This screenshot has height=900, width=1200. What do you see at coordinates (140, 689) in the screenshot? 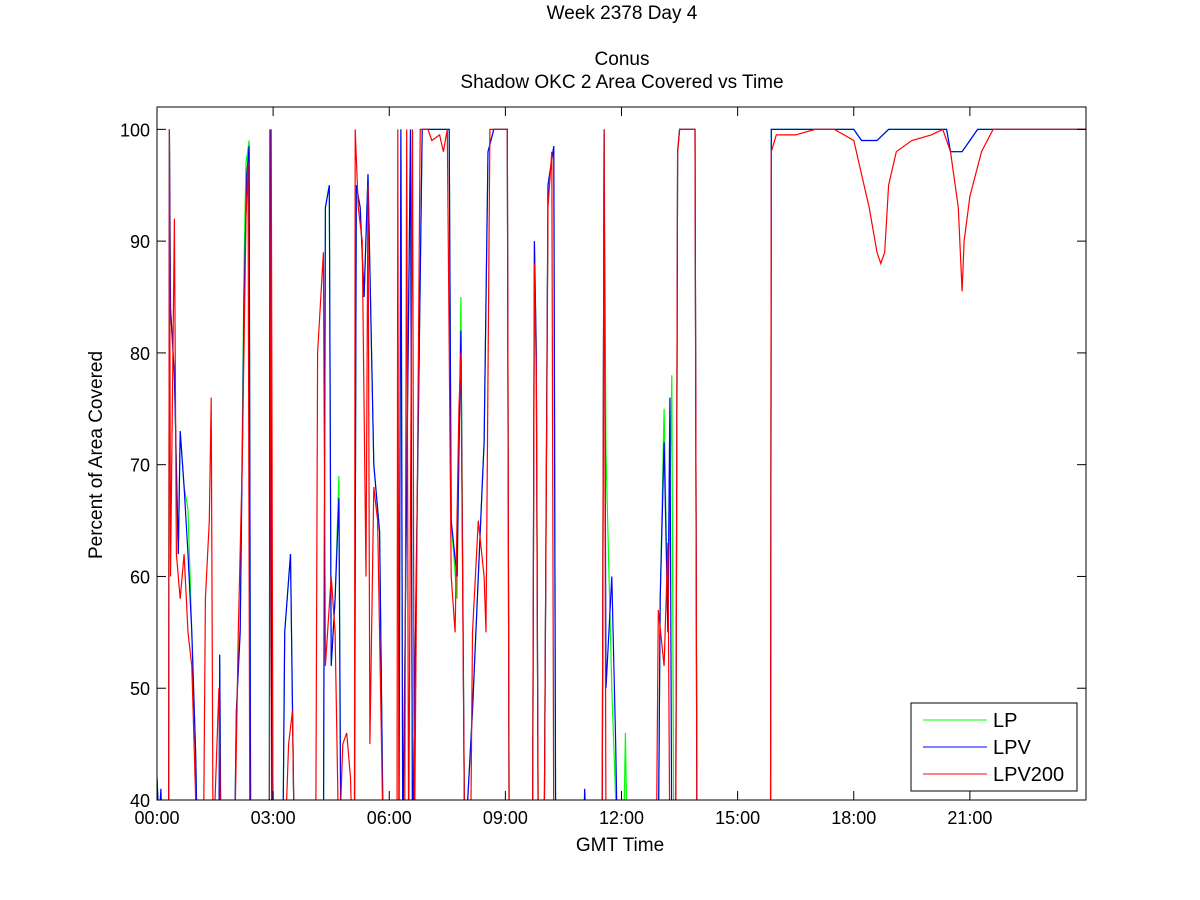
I see `y-tick-label: 50` at bounding box center [140, 689].